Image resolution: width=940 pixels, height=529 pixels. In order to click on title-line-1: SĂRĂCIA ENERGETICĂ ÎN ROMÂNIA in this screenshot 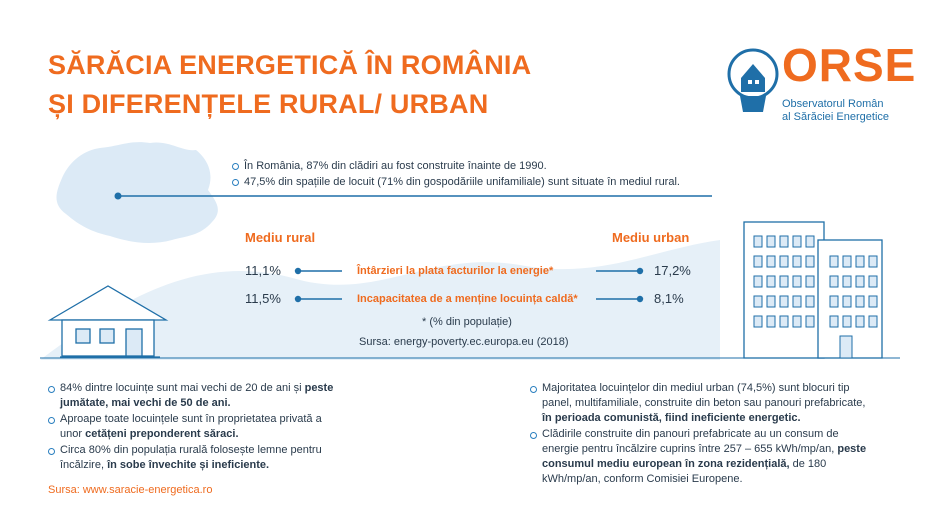, I will do `click(290, 65)`.